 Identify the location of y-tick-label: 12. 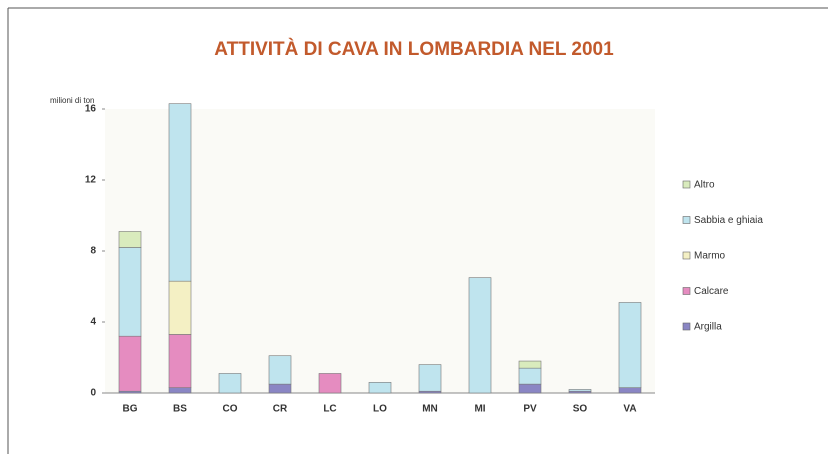
(91, 180).